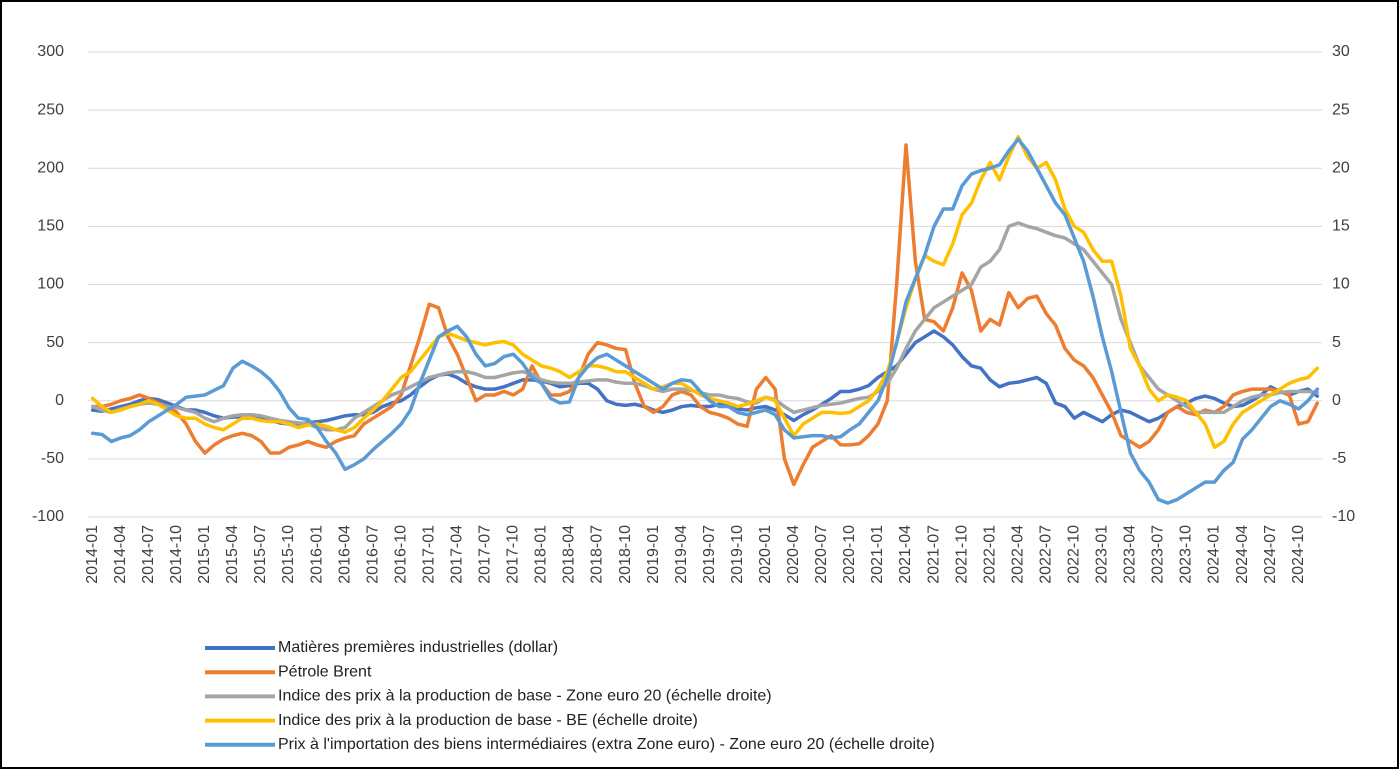 The height and width of the screenshot is (769, 1400). What do you see at coordinates (1270, 554) in the screenshot?
I see `x-tick-label: 2024-07` at bounding box center [1270, 554].